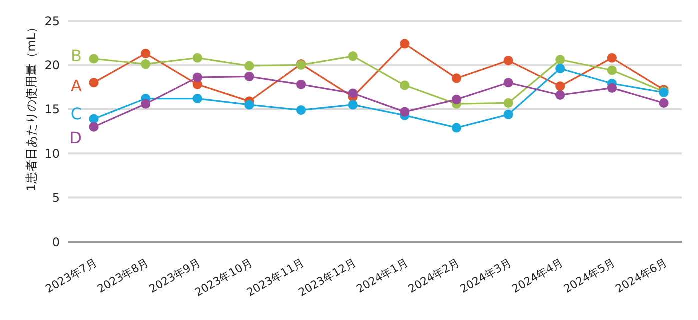  Describe the element at coordinates (56, 242) in the screenshot. I see `y-tick-label: 0` at that location.